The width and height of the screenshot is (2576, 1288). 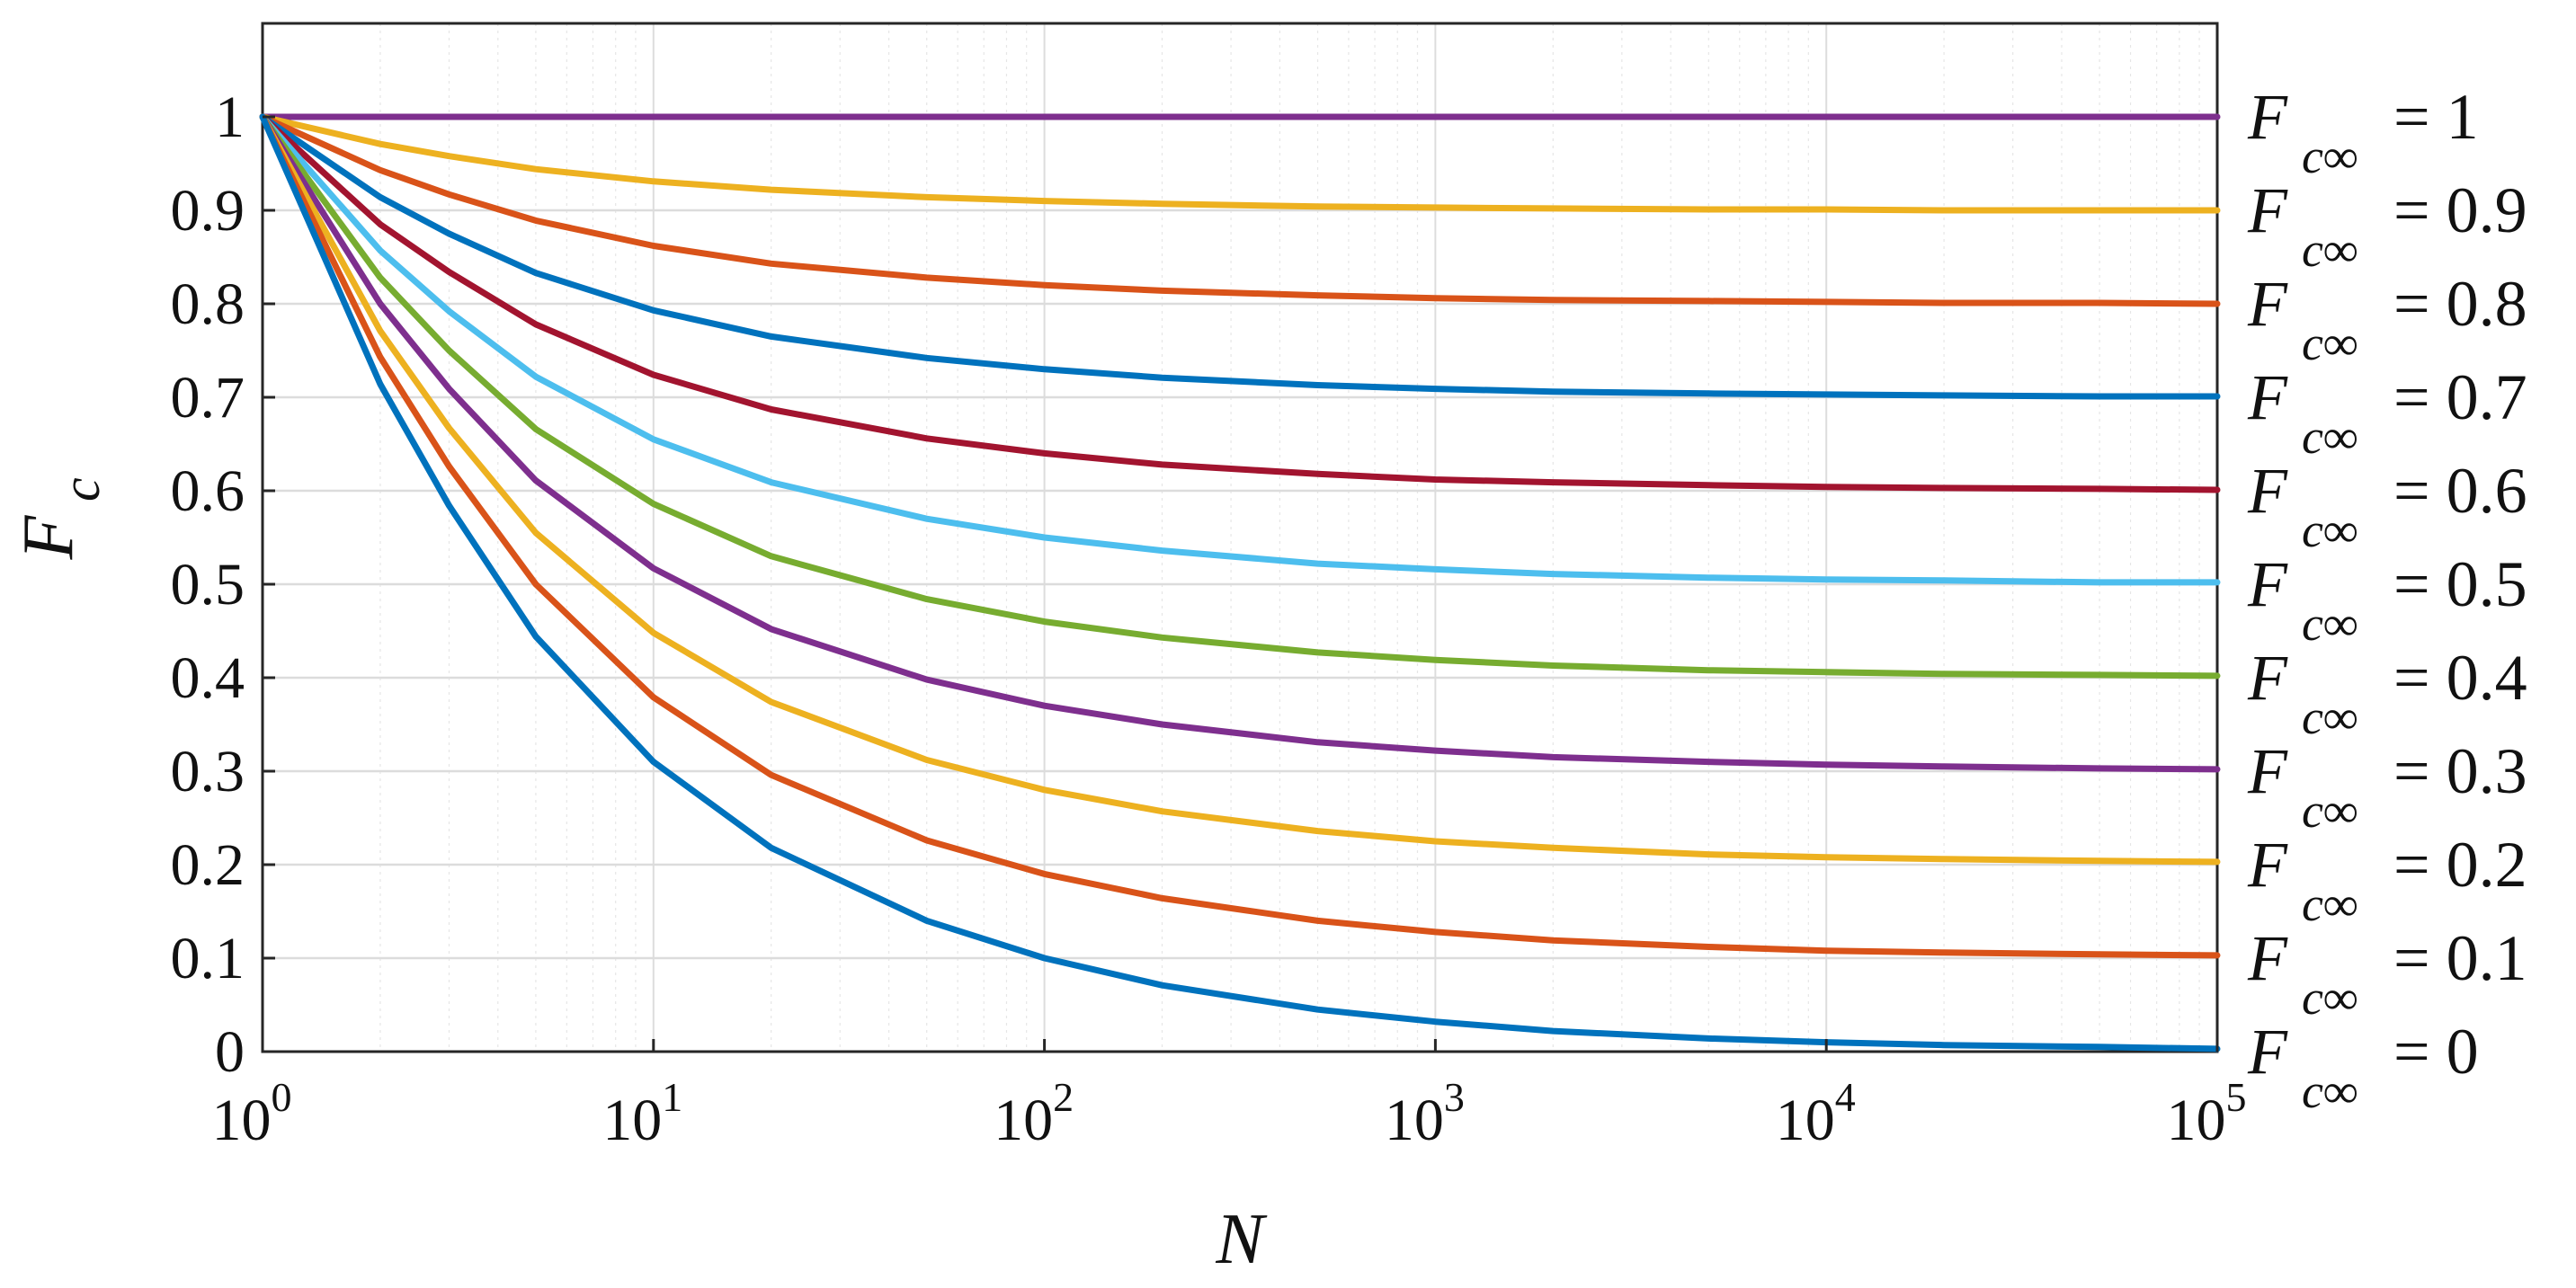 I want to click on series-label-value: = 0.9, so click(x=2460, y=210).